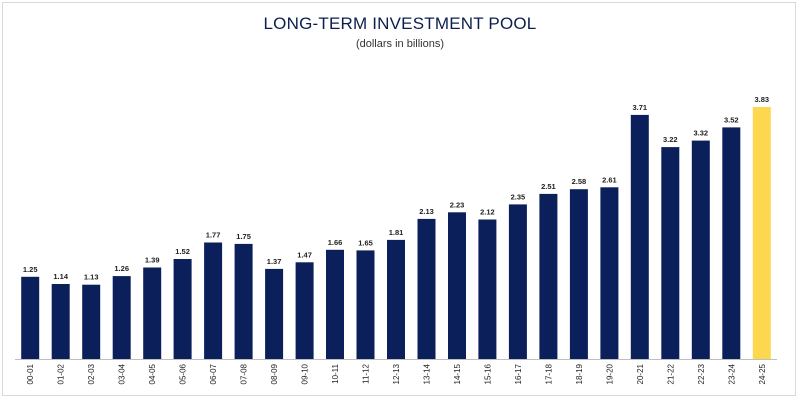 This screenshot has height=400, width=800. I want to click on x-tick-18-19: 18-19, so click(579, 373).